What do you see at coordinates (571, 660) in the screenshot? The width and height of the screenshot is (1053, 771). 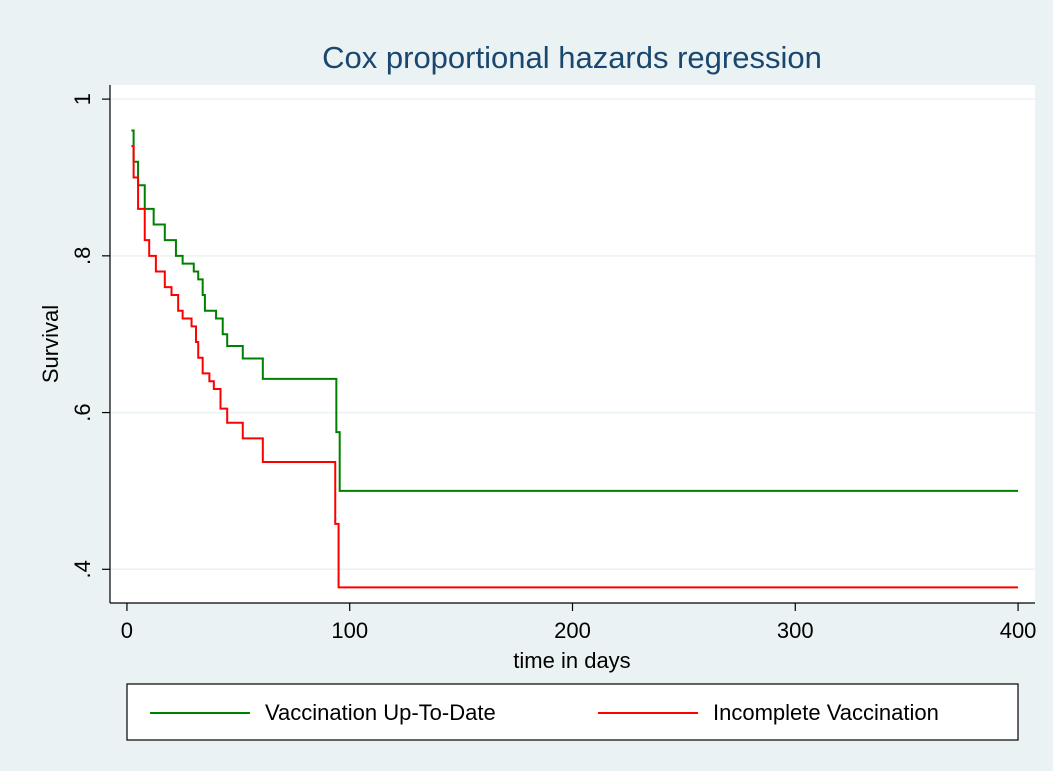 I see `x-axis-label: time in days` at bounding box center [571, 660].